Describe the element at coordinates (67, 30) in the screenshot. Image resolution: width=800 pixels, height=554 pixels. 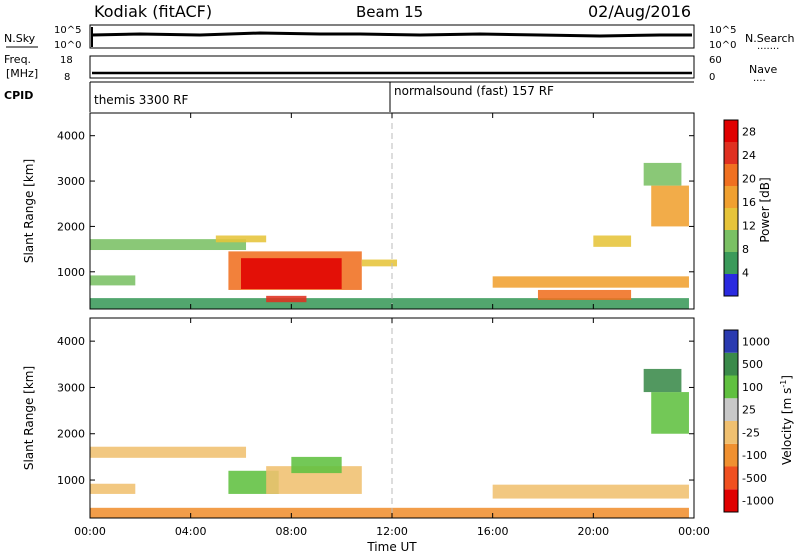
I see `nsky-tick-top: 10^5` at that location.